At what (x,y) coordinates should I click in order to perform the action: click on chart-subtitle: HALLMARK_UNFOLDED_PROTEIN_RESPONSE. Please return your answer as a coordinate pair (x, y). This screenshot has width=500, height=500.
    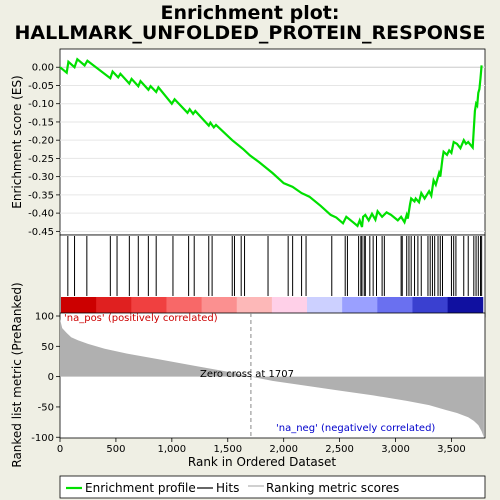
    Looking at the image, I should click on (250, 33).